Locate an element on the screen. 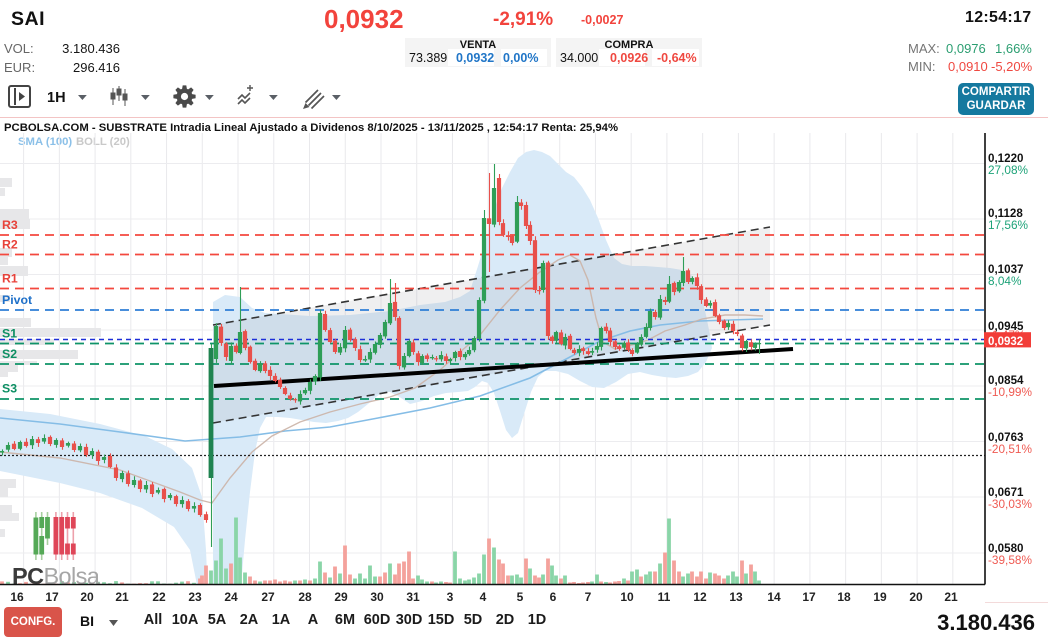 Image resolution: width=1048 pixels, height=643 pixels. svg-text: 13 is located at coordinates (736, 597).